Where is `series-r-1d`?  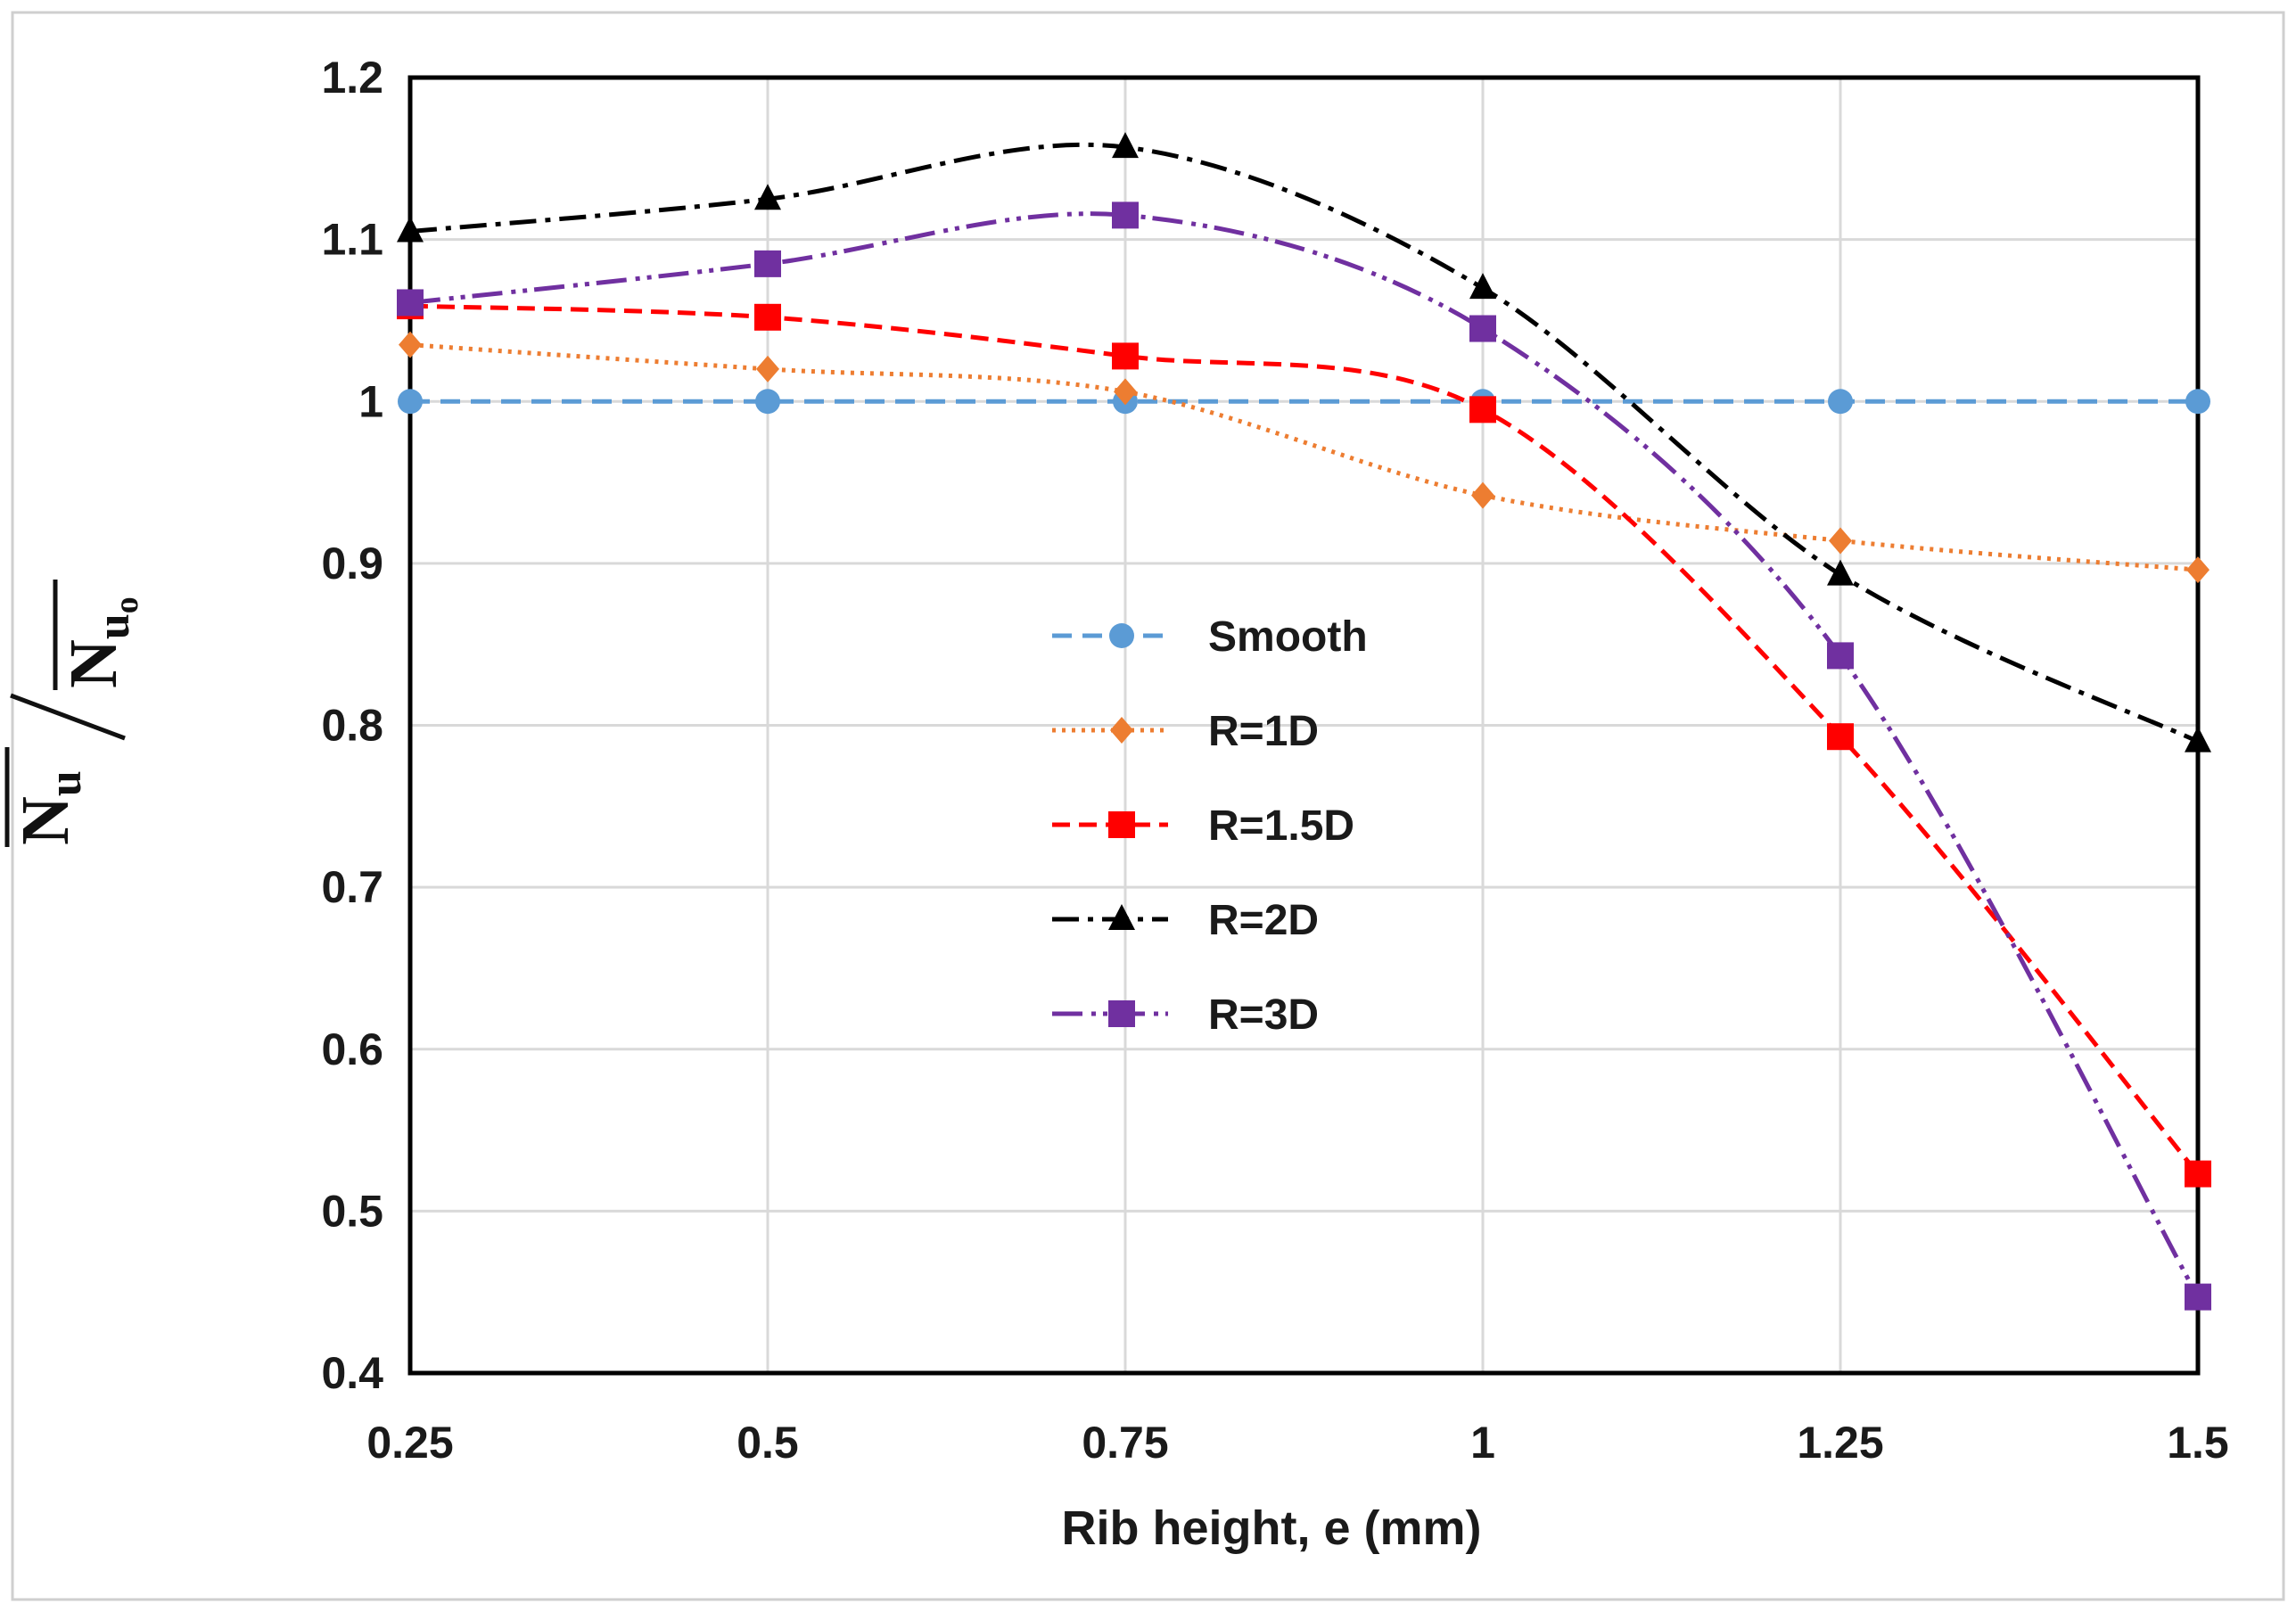
series-r-1d is located at coordinates (1304, 457).